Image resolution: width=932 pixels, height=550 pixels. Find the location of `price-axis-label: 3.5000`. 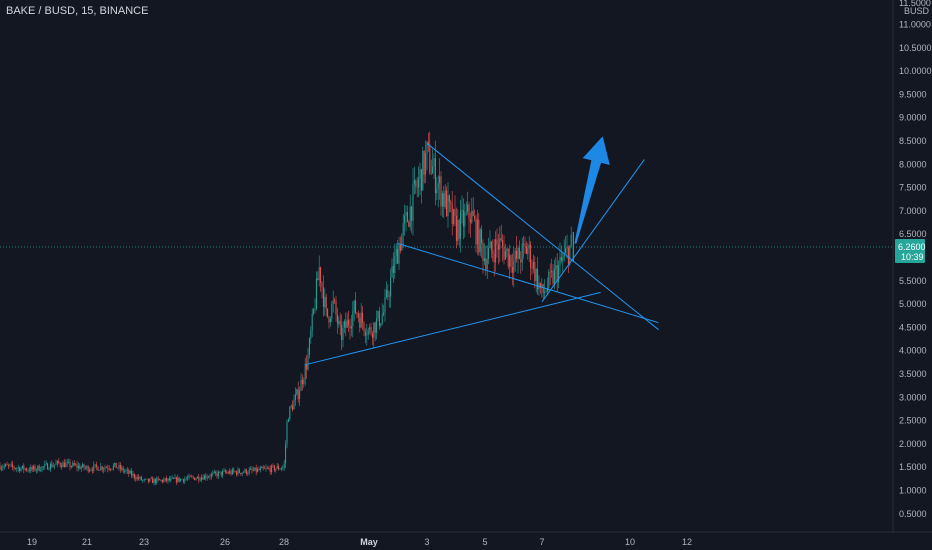

price-axis-label: 3.5000 is located at coordinates (913, 374).